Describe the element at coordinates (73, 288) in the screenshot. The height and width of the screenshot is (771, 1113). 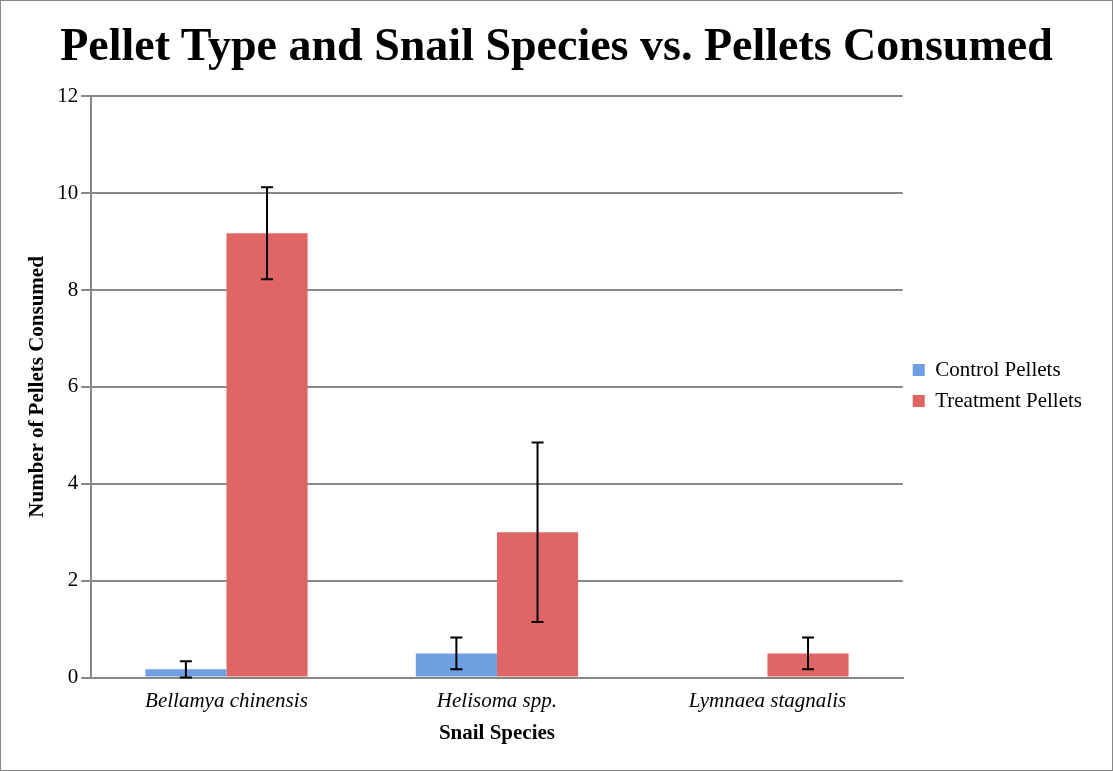
I see `y-tick-label: 8` at that location.